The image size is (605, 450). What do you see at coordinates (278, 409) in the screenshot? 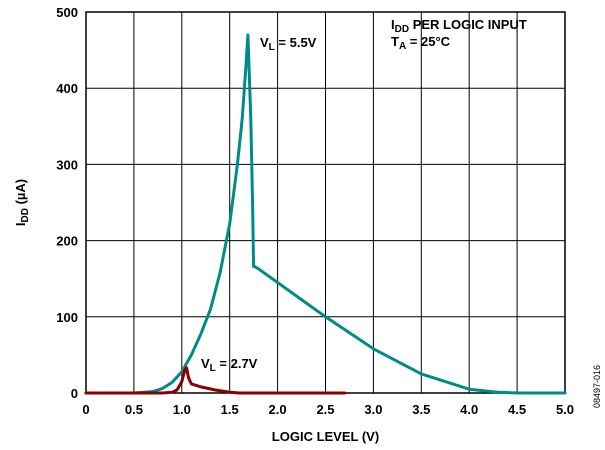
I see `x-tick-label: 2.0` at bounding box center [278, 409].